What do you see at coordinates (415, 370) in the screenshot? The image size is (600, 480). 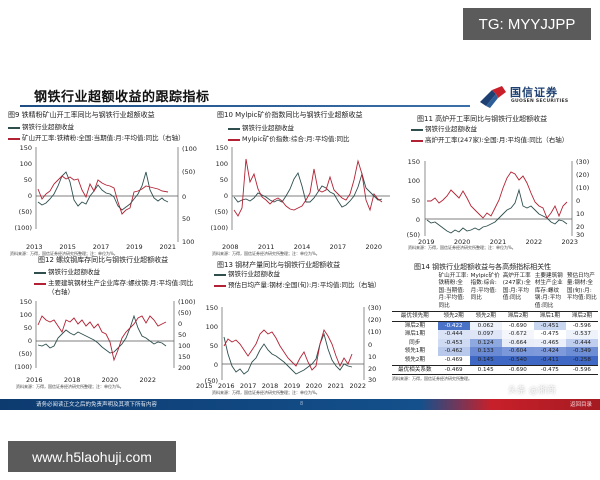 I see `row-label: 最优相关系数` at bounding box center [415, 370].